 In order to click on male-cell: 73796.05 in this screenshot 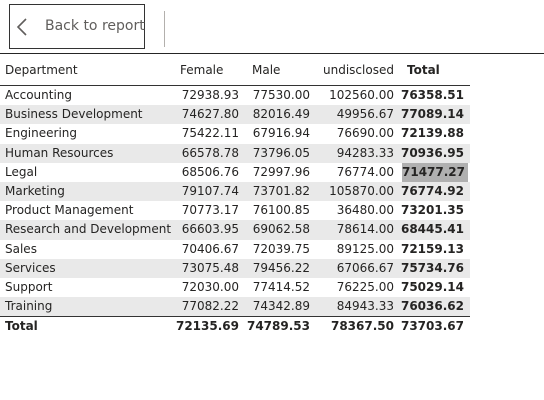, I will do `click(274, 153)`.